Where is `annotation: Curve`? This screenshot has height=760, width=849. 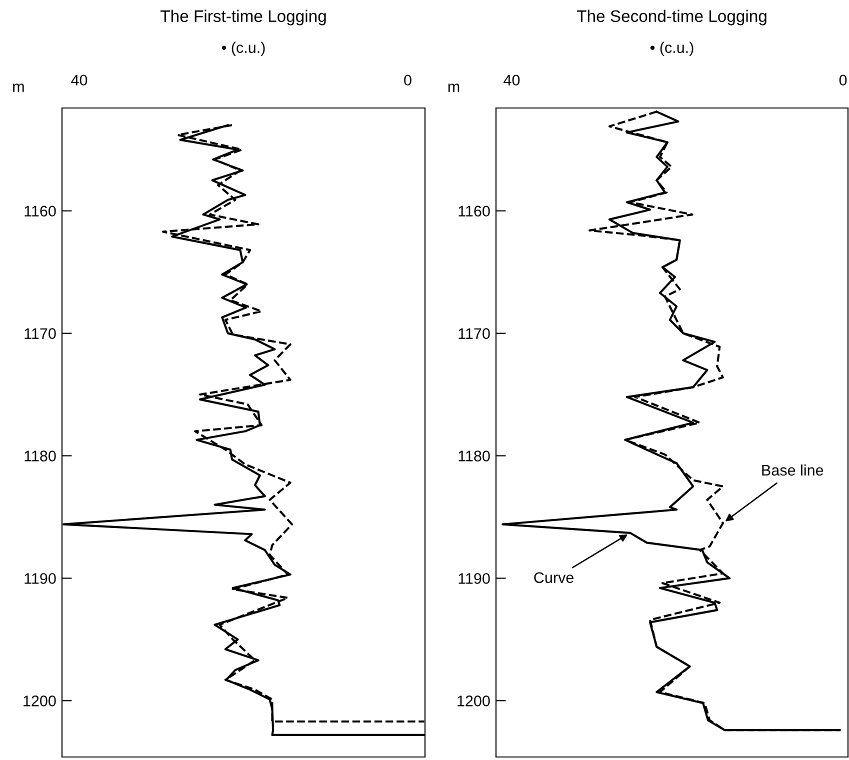 annotation: Curve is located at coordinates (554, 578).